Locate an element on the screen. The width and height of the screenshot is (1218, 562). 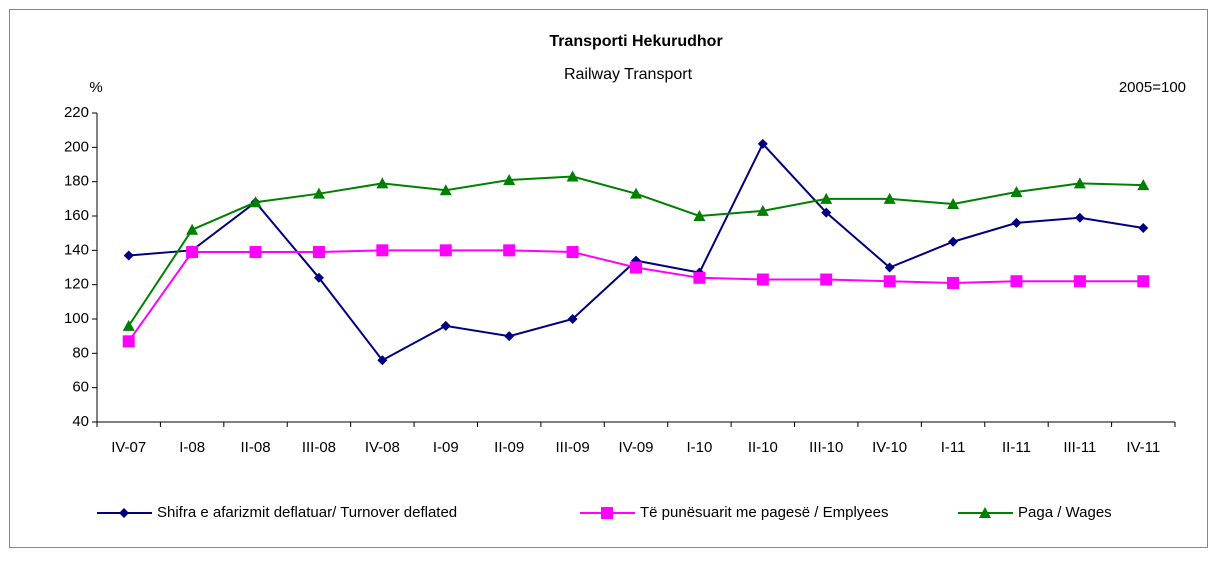
x-tick-label: IV-09 is located at coordinates (635, 447).